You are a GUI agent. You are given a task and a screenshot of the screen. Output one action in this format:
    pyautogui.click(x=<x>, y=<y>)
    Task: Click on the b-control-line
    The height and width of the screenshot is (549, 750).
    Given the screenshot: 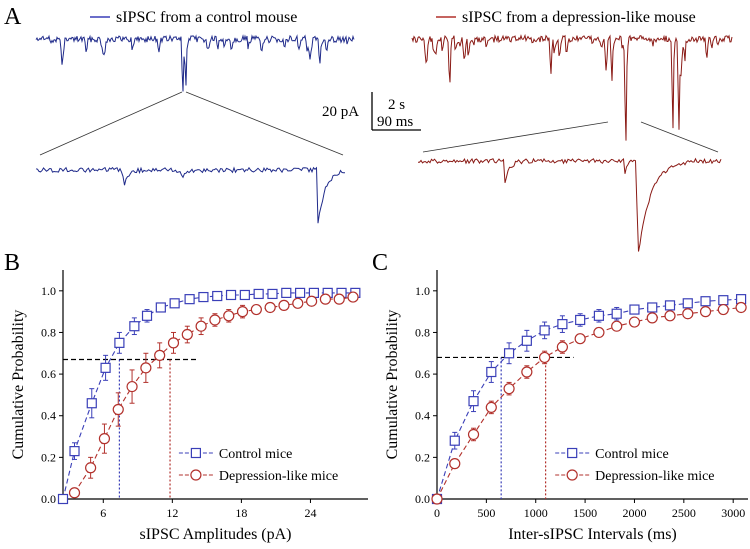 What is the action you would take?
    pyautogui.click(x=209, y=396)
    